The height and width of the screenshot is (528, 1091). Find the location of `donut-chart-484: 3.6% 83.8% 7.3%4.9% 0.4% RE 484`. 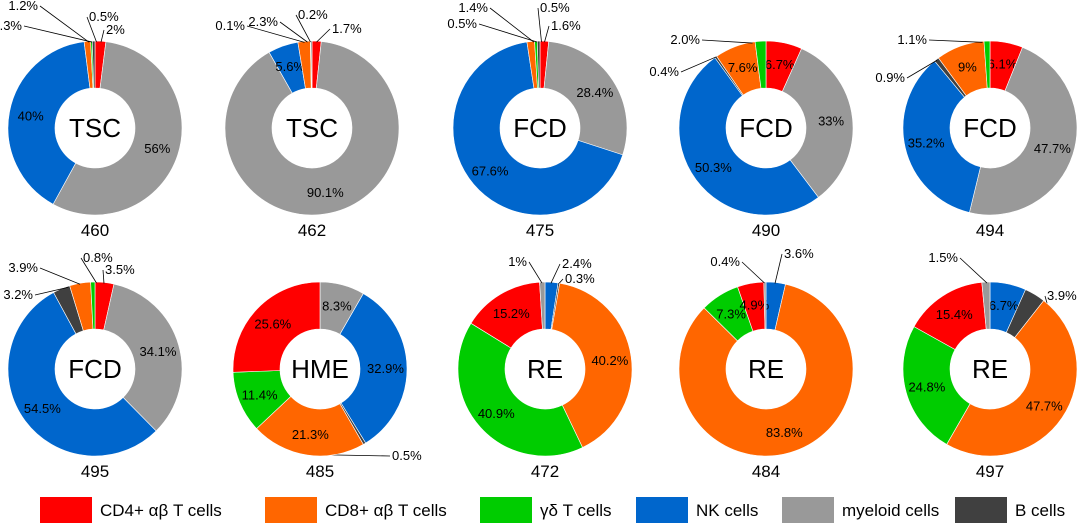

donut-chart-484: 3.6% 83.8% 7.3%4.9% 0.4% RE 484 is located at coordinates (766, 363).